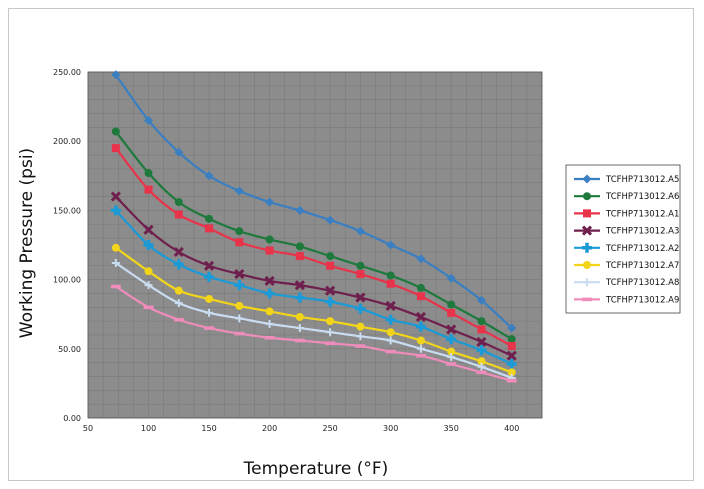  What do you see at coordinates (269, 428) in the screenshot?
I see `x-tick-label: 200` at bounding box center [269, 428].